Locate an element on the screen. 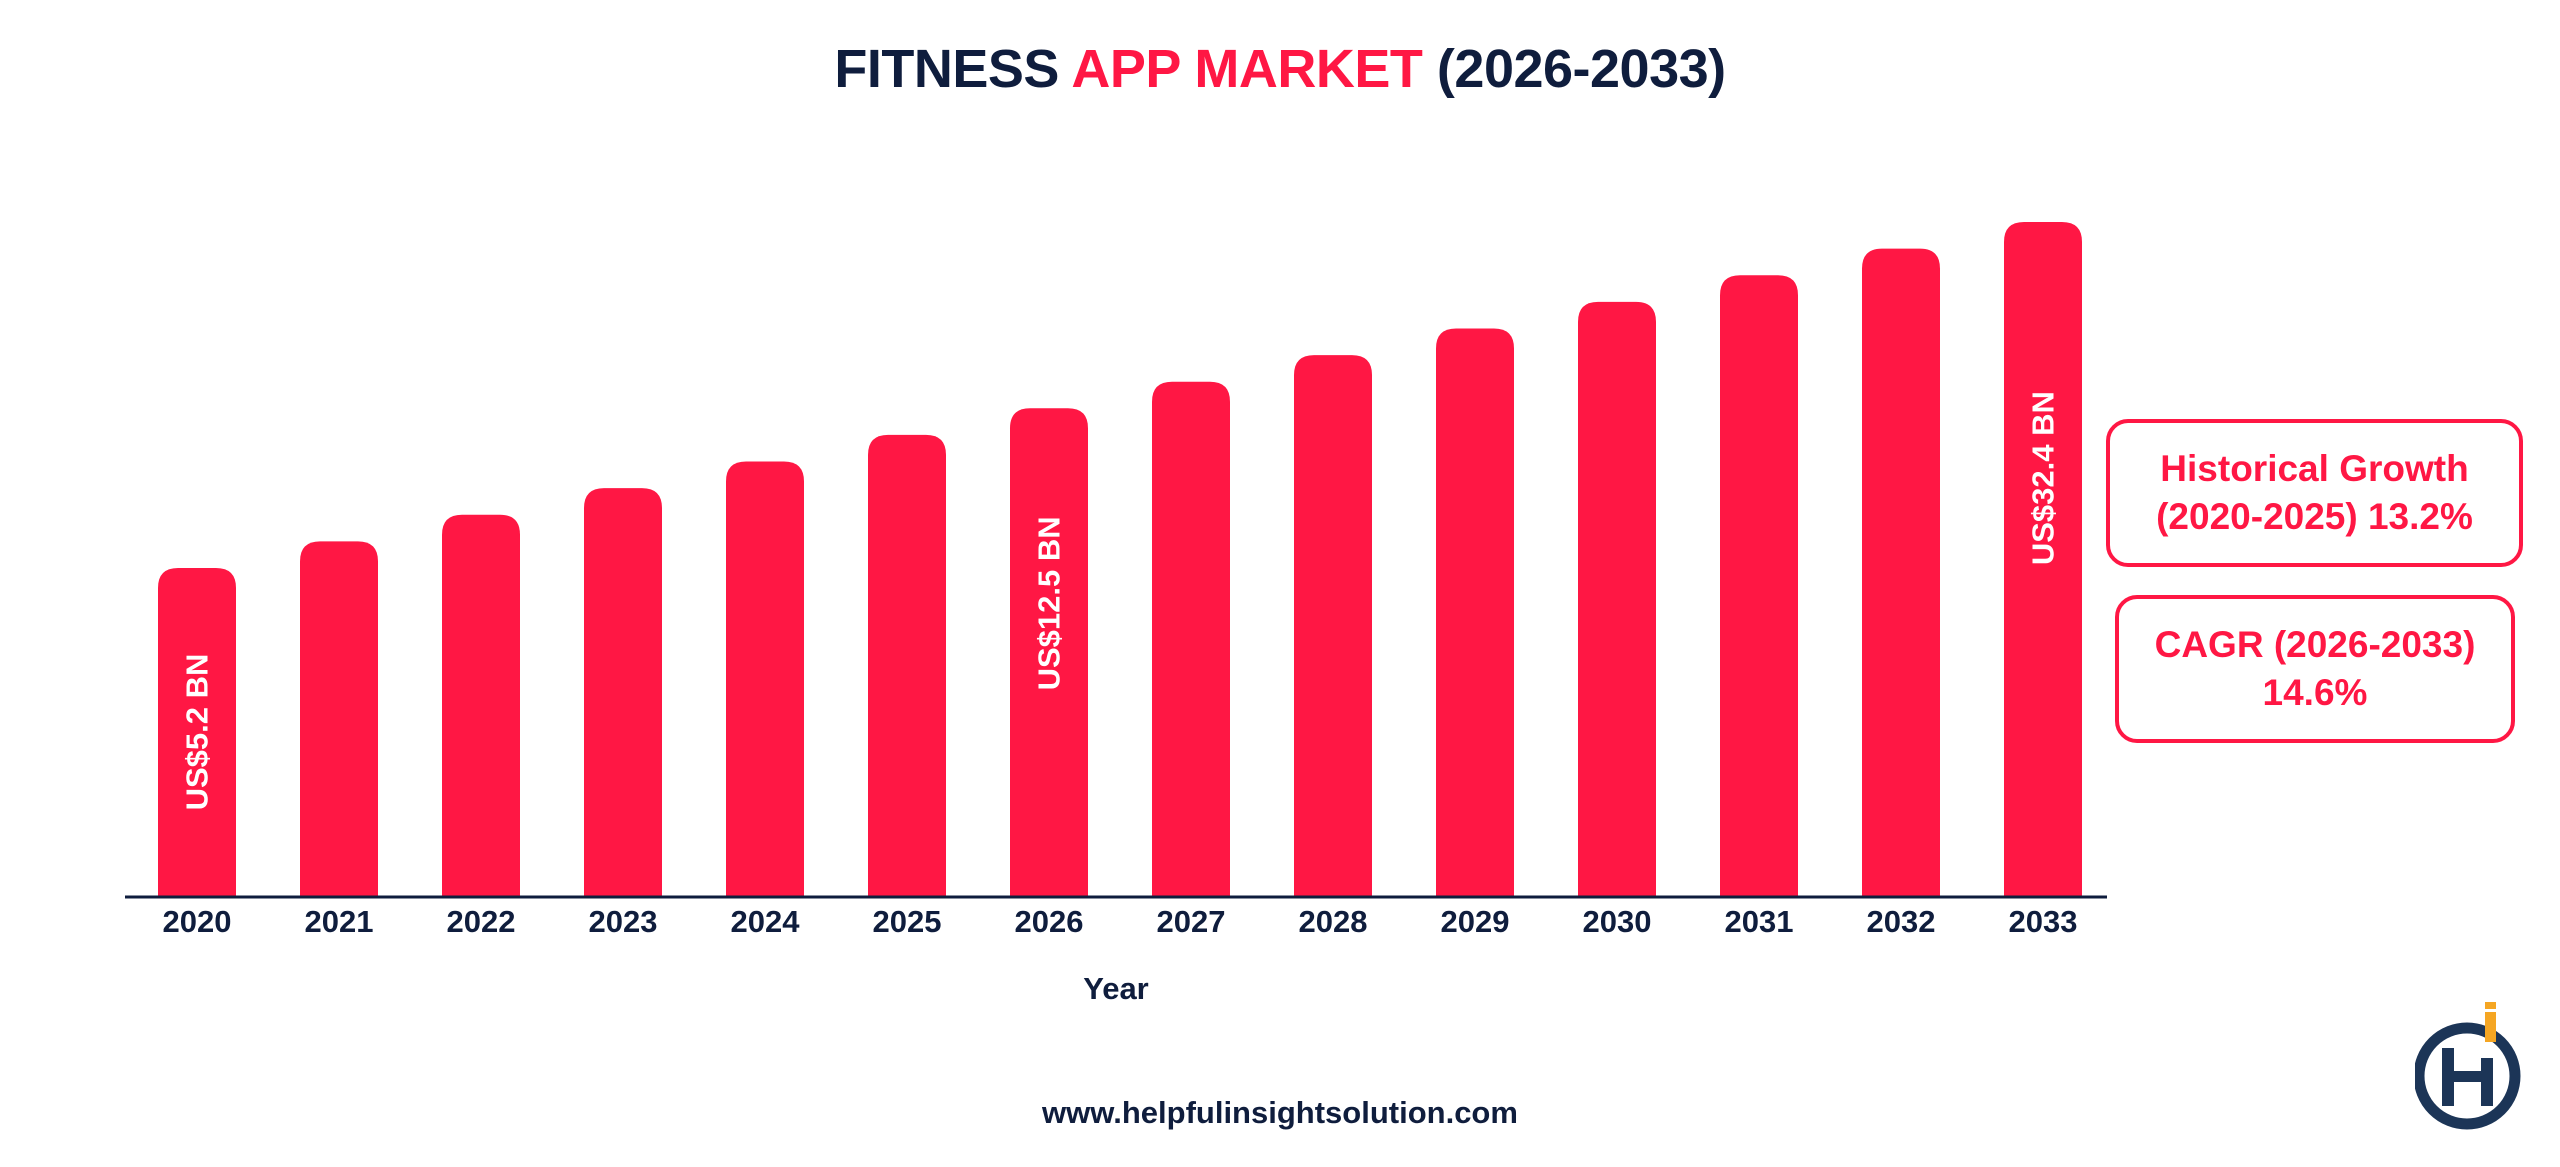 This screenshot has height=1167, width=2560. x-tick-2020: 2020 is located at coordinates (197, 921).